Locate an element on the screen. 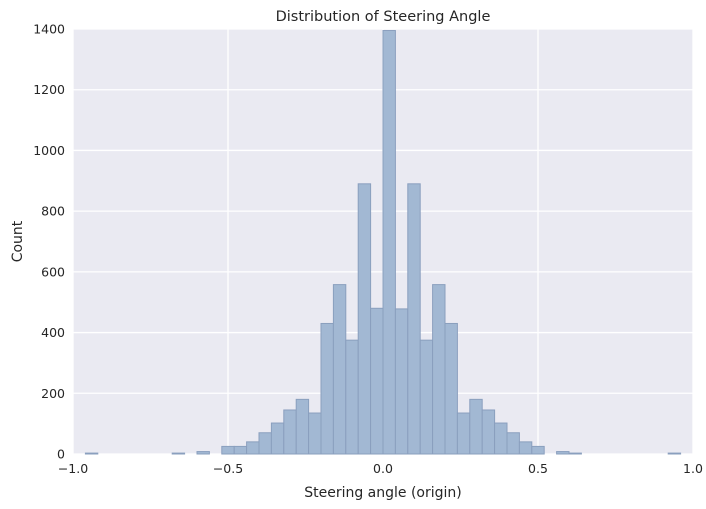  x-tick-label: 0.5 is located at coordinates (538, 468).